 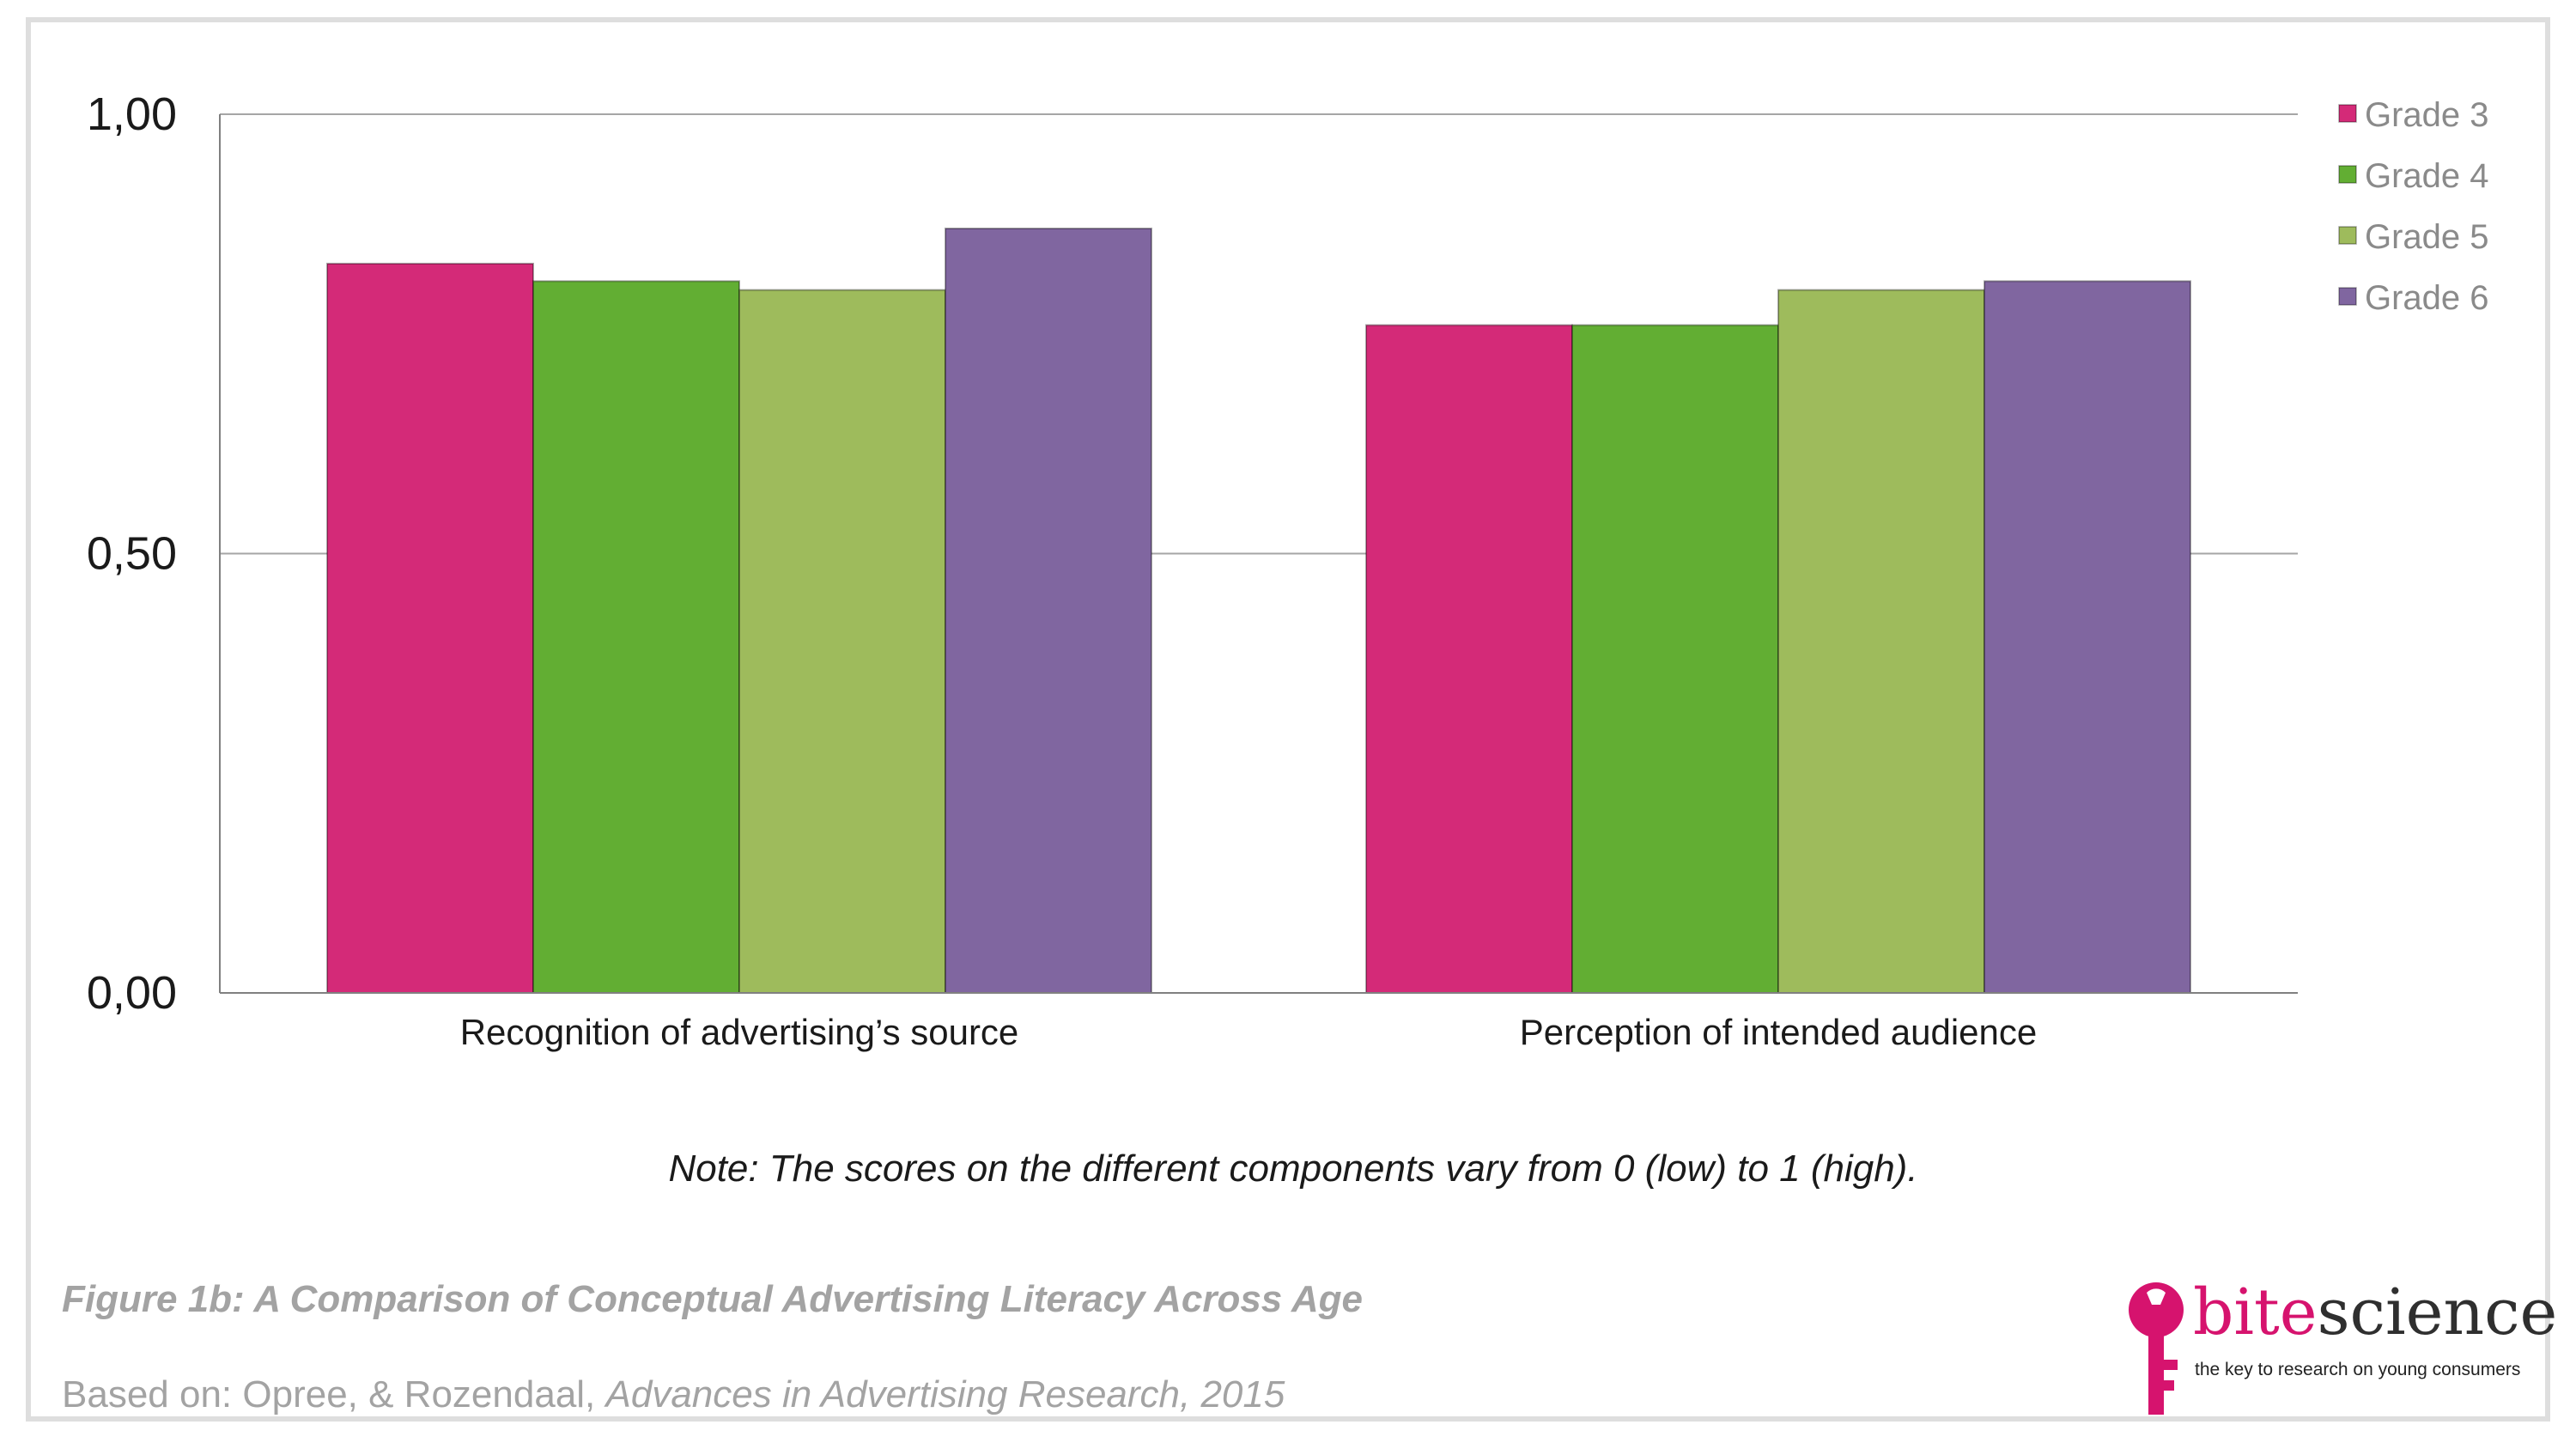 I want to click on legend-label: Grade 5, so click(x=2427, y=237).